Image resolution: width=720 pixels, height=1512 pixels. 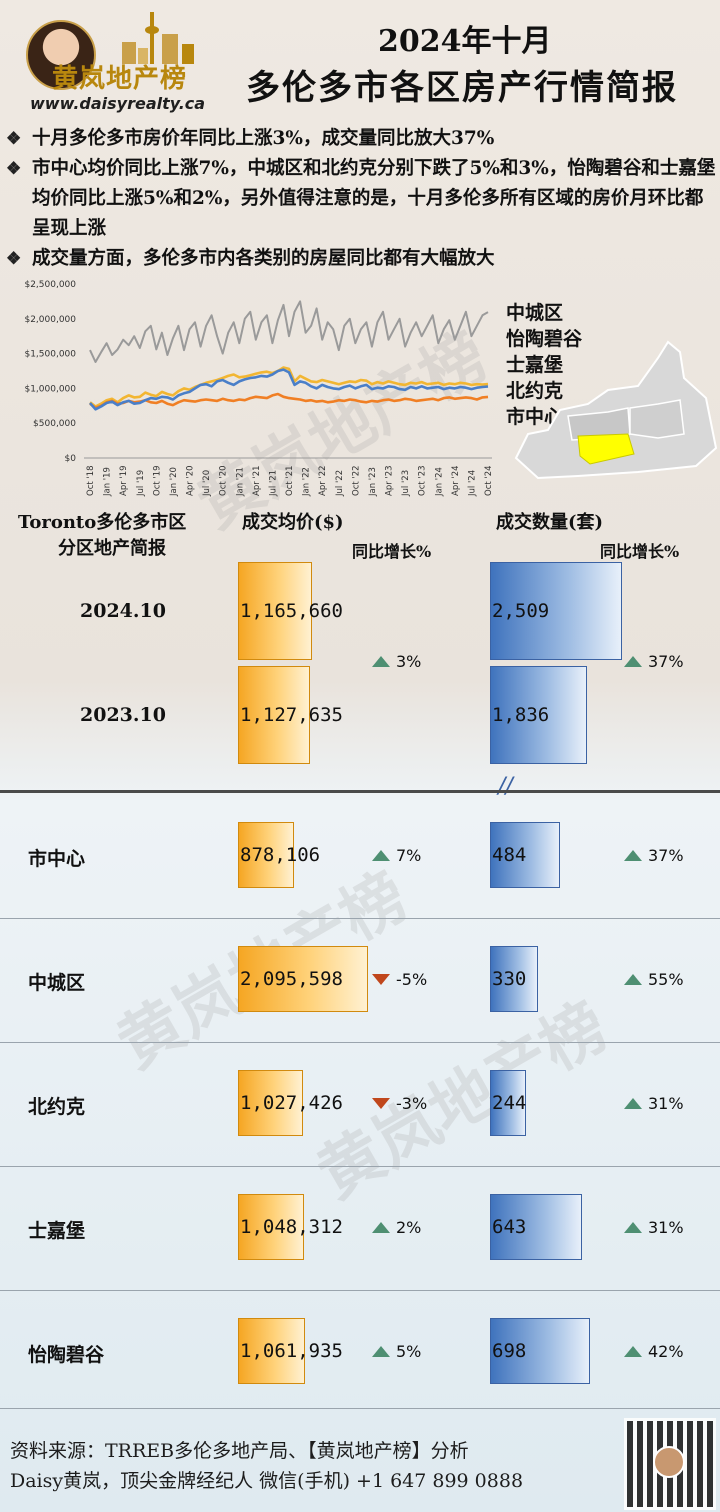 I want to click on brand-name: 黄岚地产榜, so click(x=120, y=79).